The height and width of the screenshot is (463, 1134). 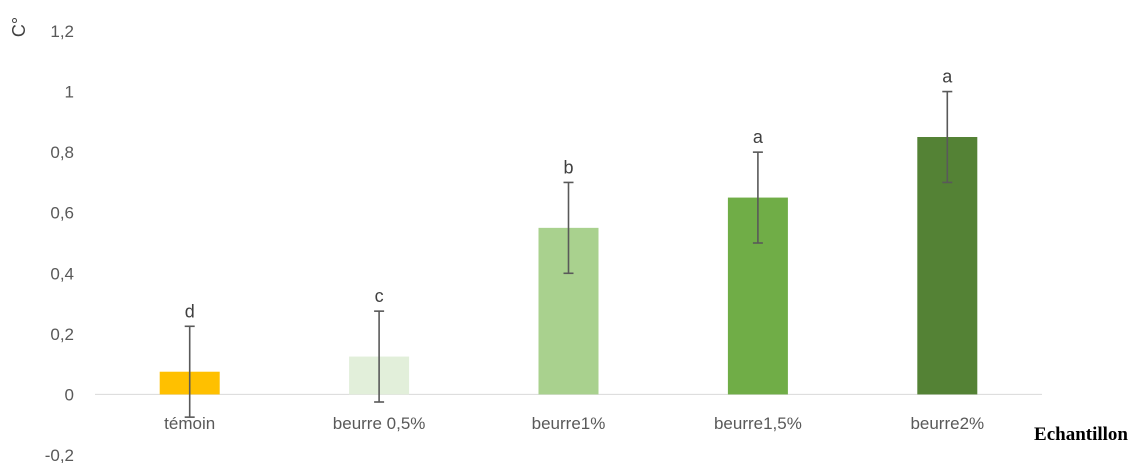 I want to click on y-tick-label: 1, so click(x=69, y=92).